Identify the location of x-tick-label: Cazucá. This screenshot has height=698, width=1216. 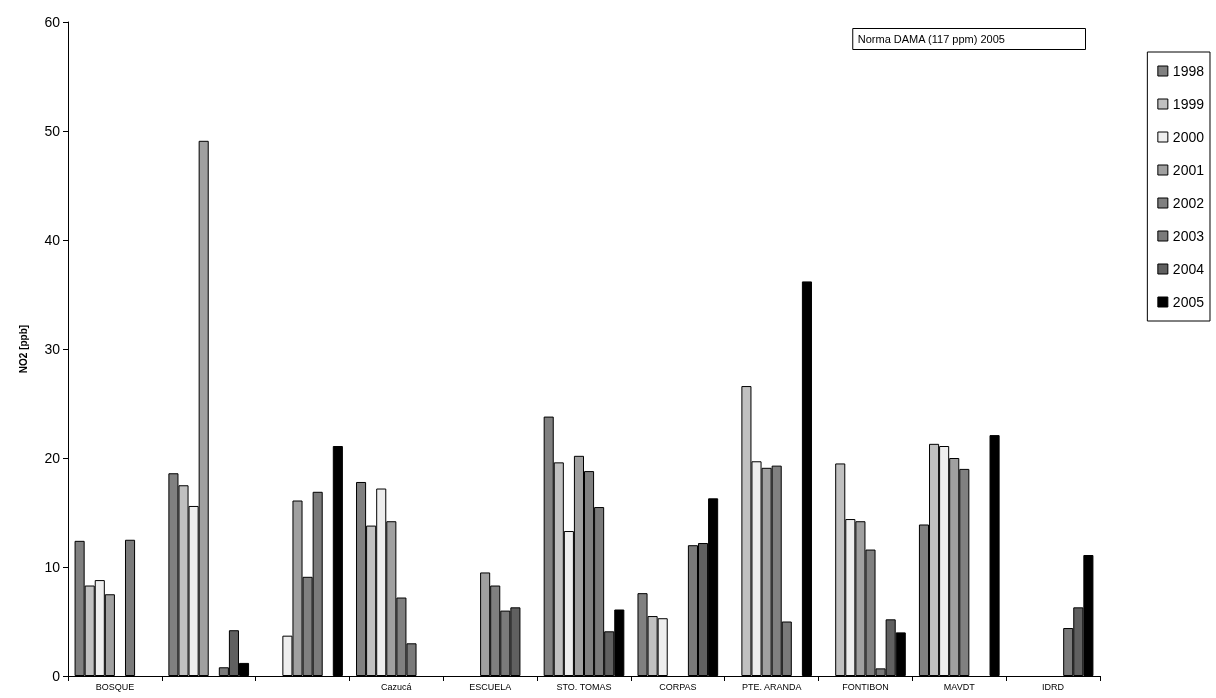
(396, 686).